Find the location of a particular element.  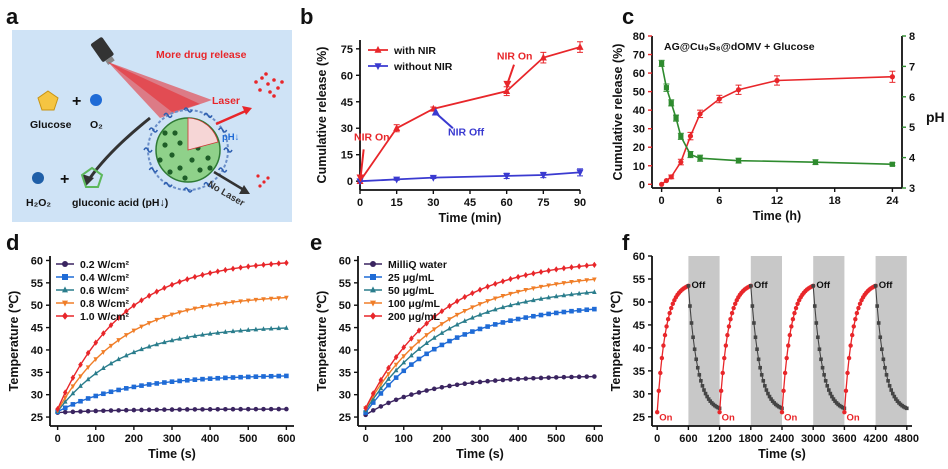

y2-tick-label: 6 is located at coordinates (912, 98).